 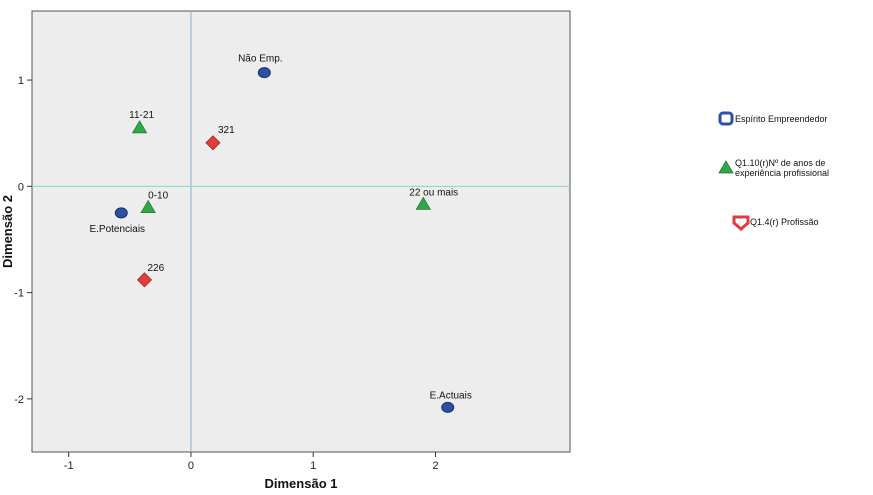 What do you see at coordinates (451, 395) in the screenshot?
I see `point-label: E.Actuais` at bounding box center [451, 395].